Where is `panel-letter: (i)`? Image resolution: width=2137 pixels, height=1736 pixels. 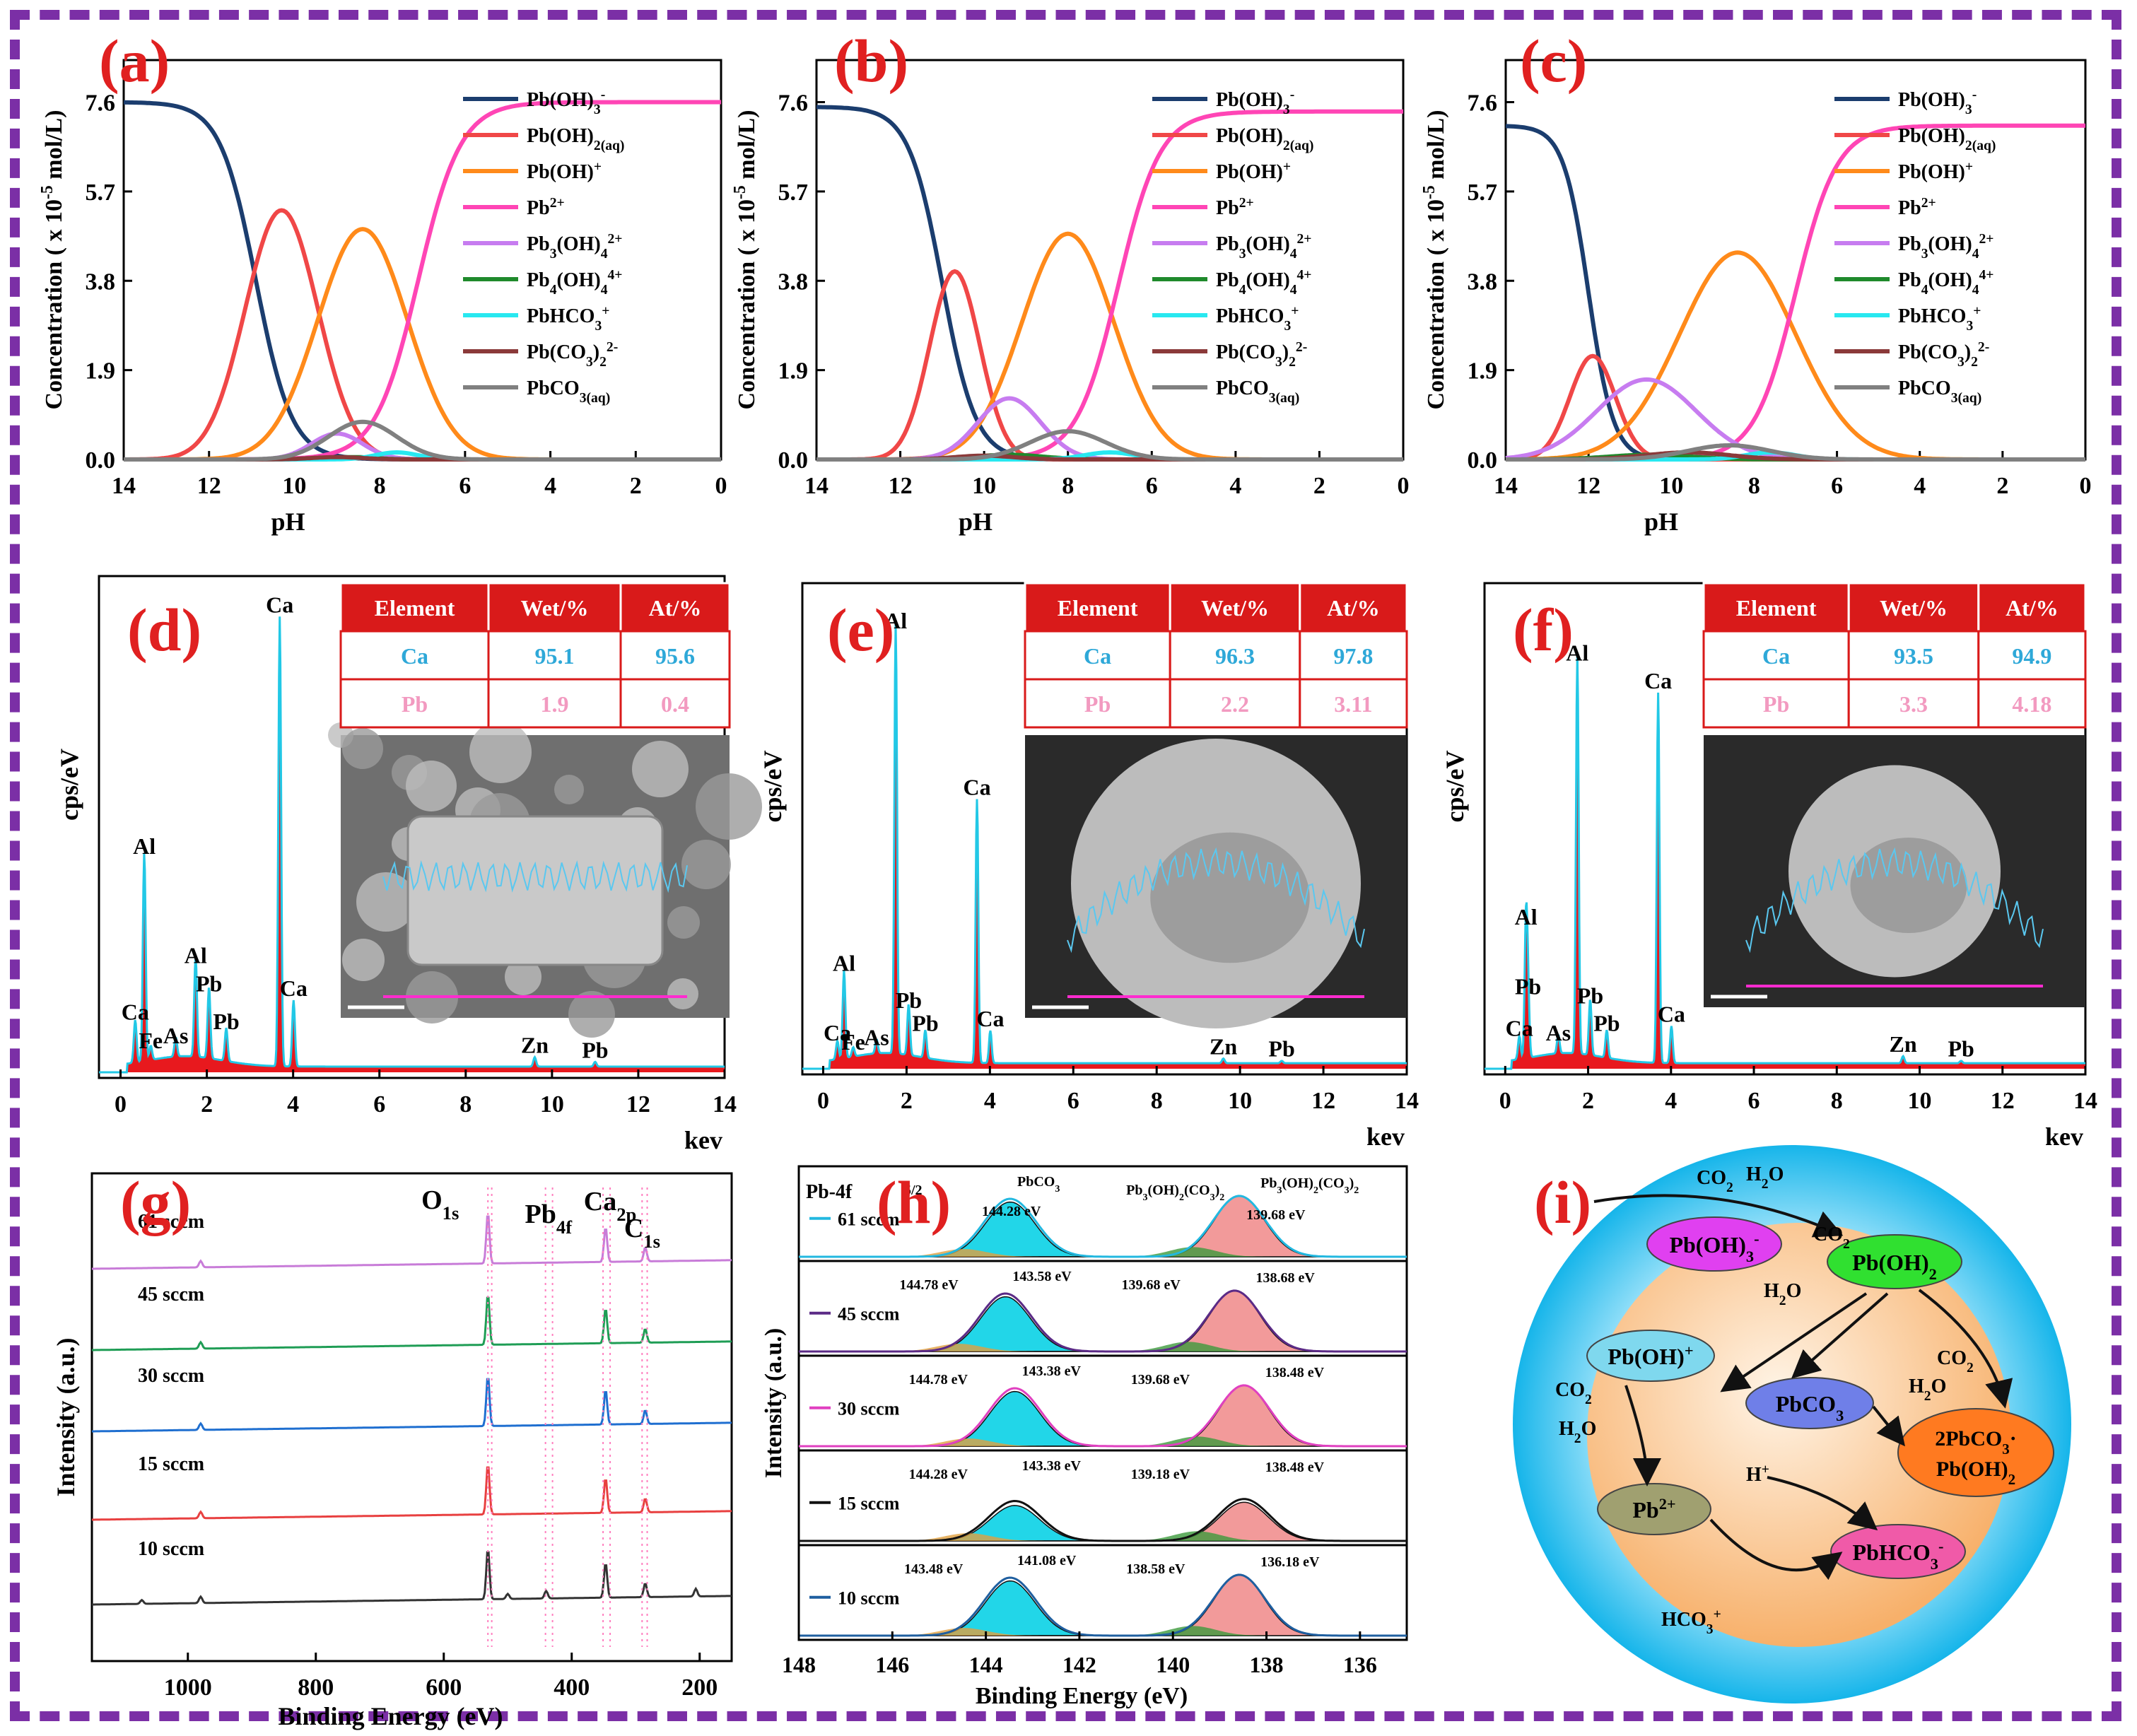
panel-letter: (i) is located at coordinates (1562, 1202).